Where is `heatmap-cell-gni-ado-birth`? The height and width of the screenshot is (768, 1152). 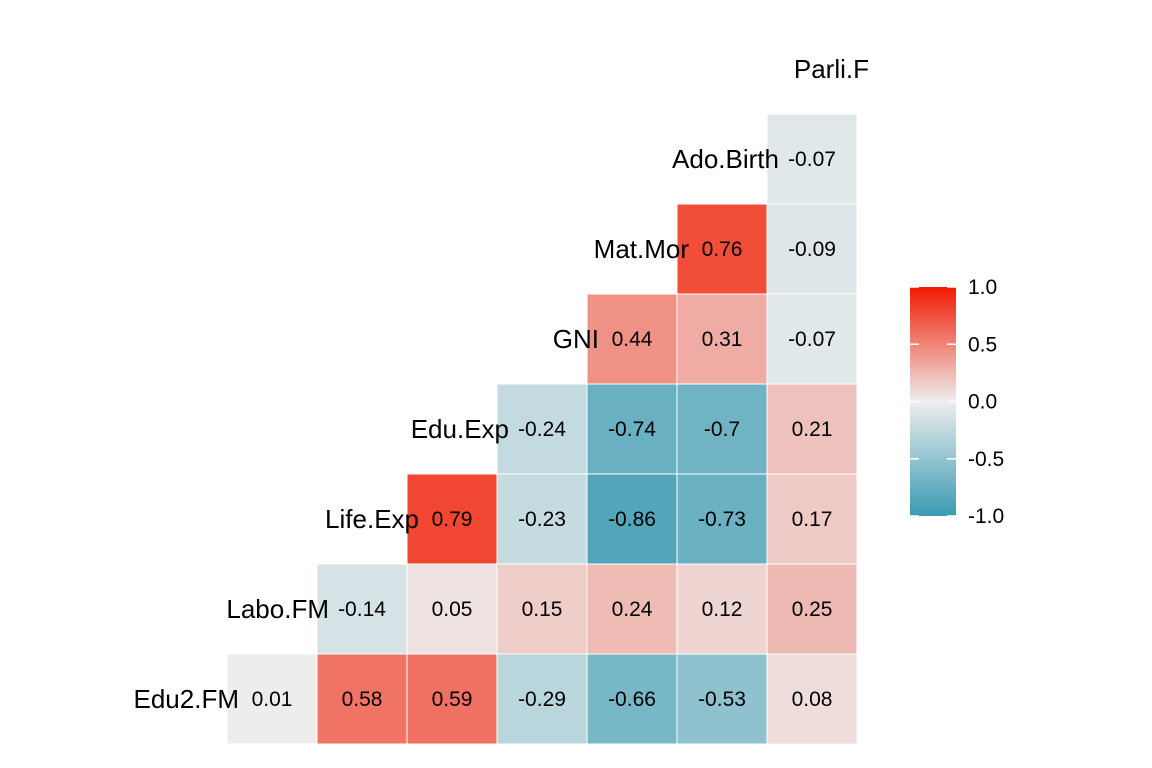
heatmap-cell-gni-ado-birth is located at coordinates (812, 339).